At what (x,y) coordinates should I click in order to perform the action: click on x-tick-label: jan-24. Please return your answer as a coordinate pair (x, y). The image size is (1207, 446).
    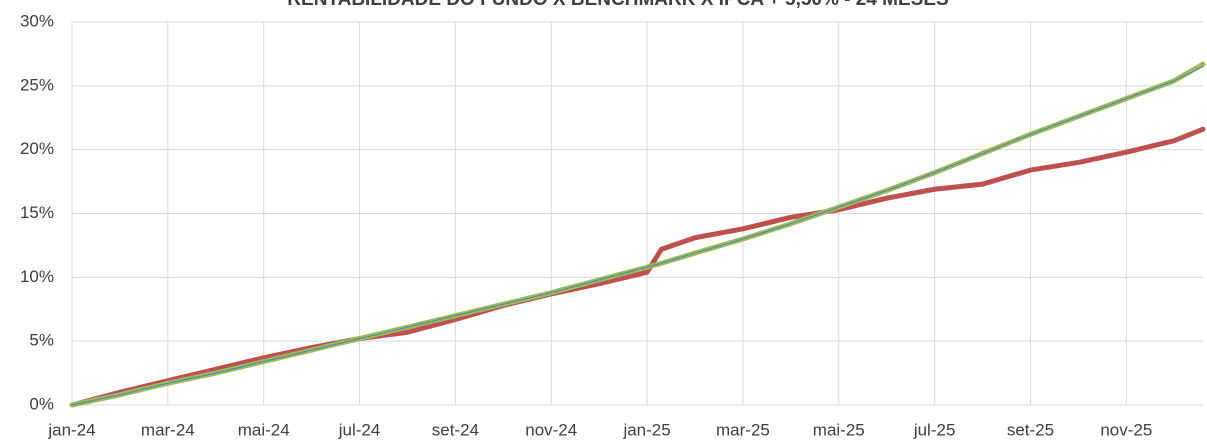
    Looking at the image, I should click on (71, 429).